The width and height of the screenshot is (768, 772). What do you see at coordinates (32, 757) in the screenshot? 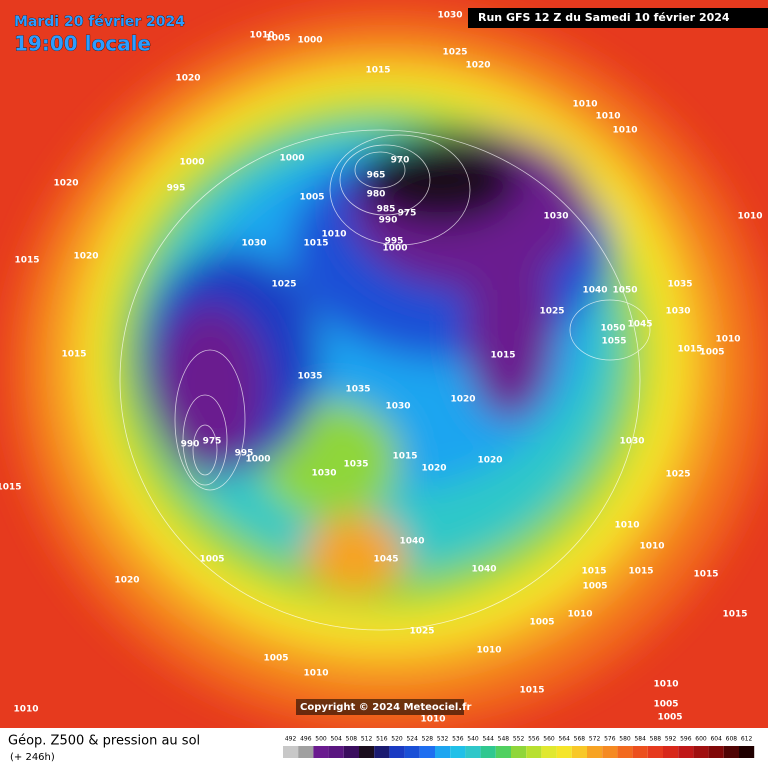
I see `lead-time: (+ 246h)` at bounding box center [32, 757].